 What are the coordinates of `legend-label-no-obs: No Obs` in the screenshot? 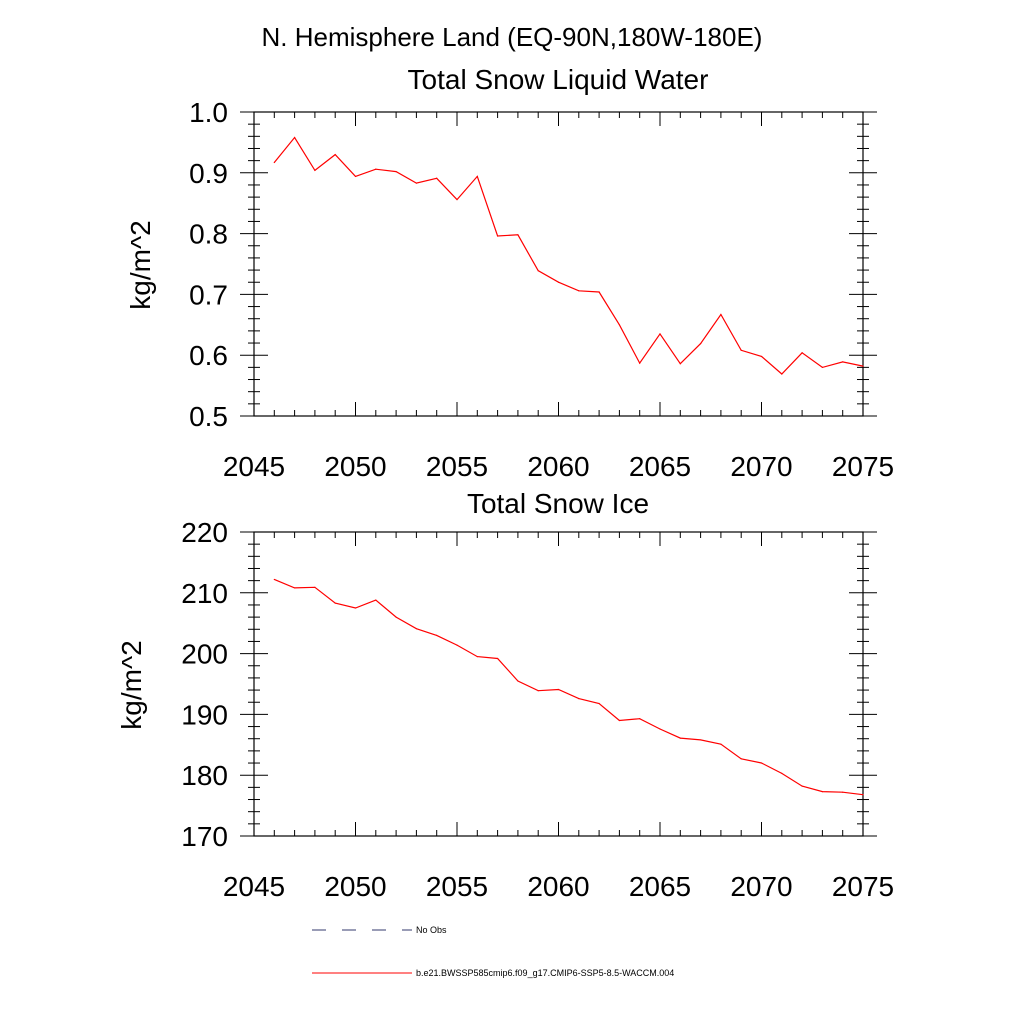 It's located at (431, 930).